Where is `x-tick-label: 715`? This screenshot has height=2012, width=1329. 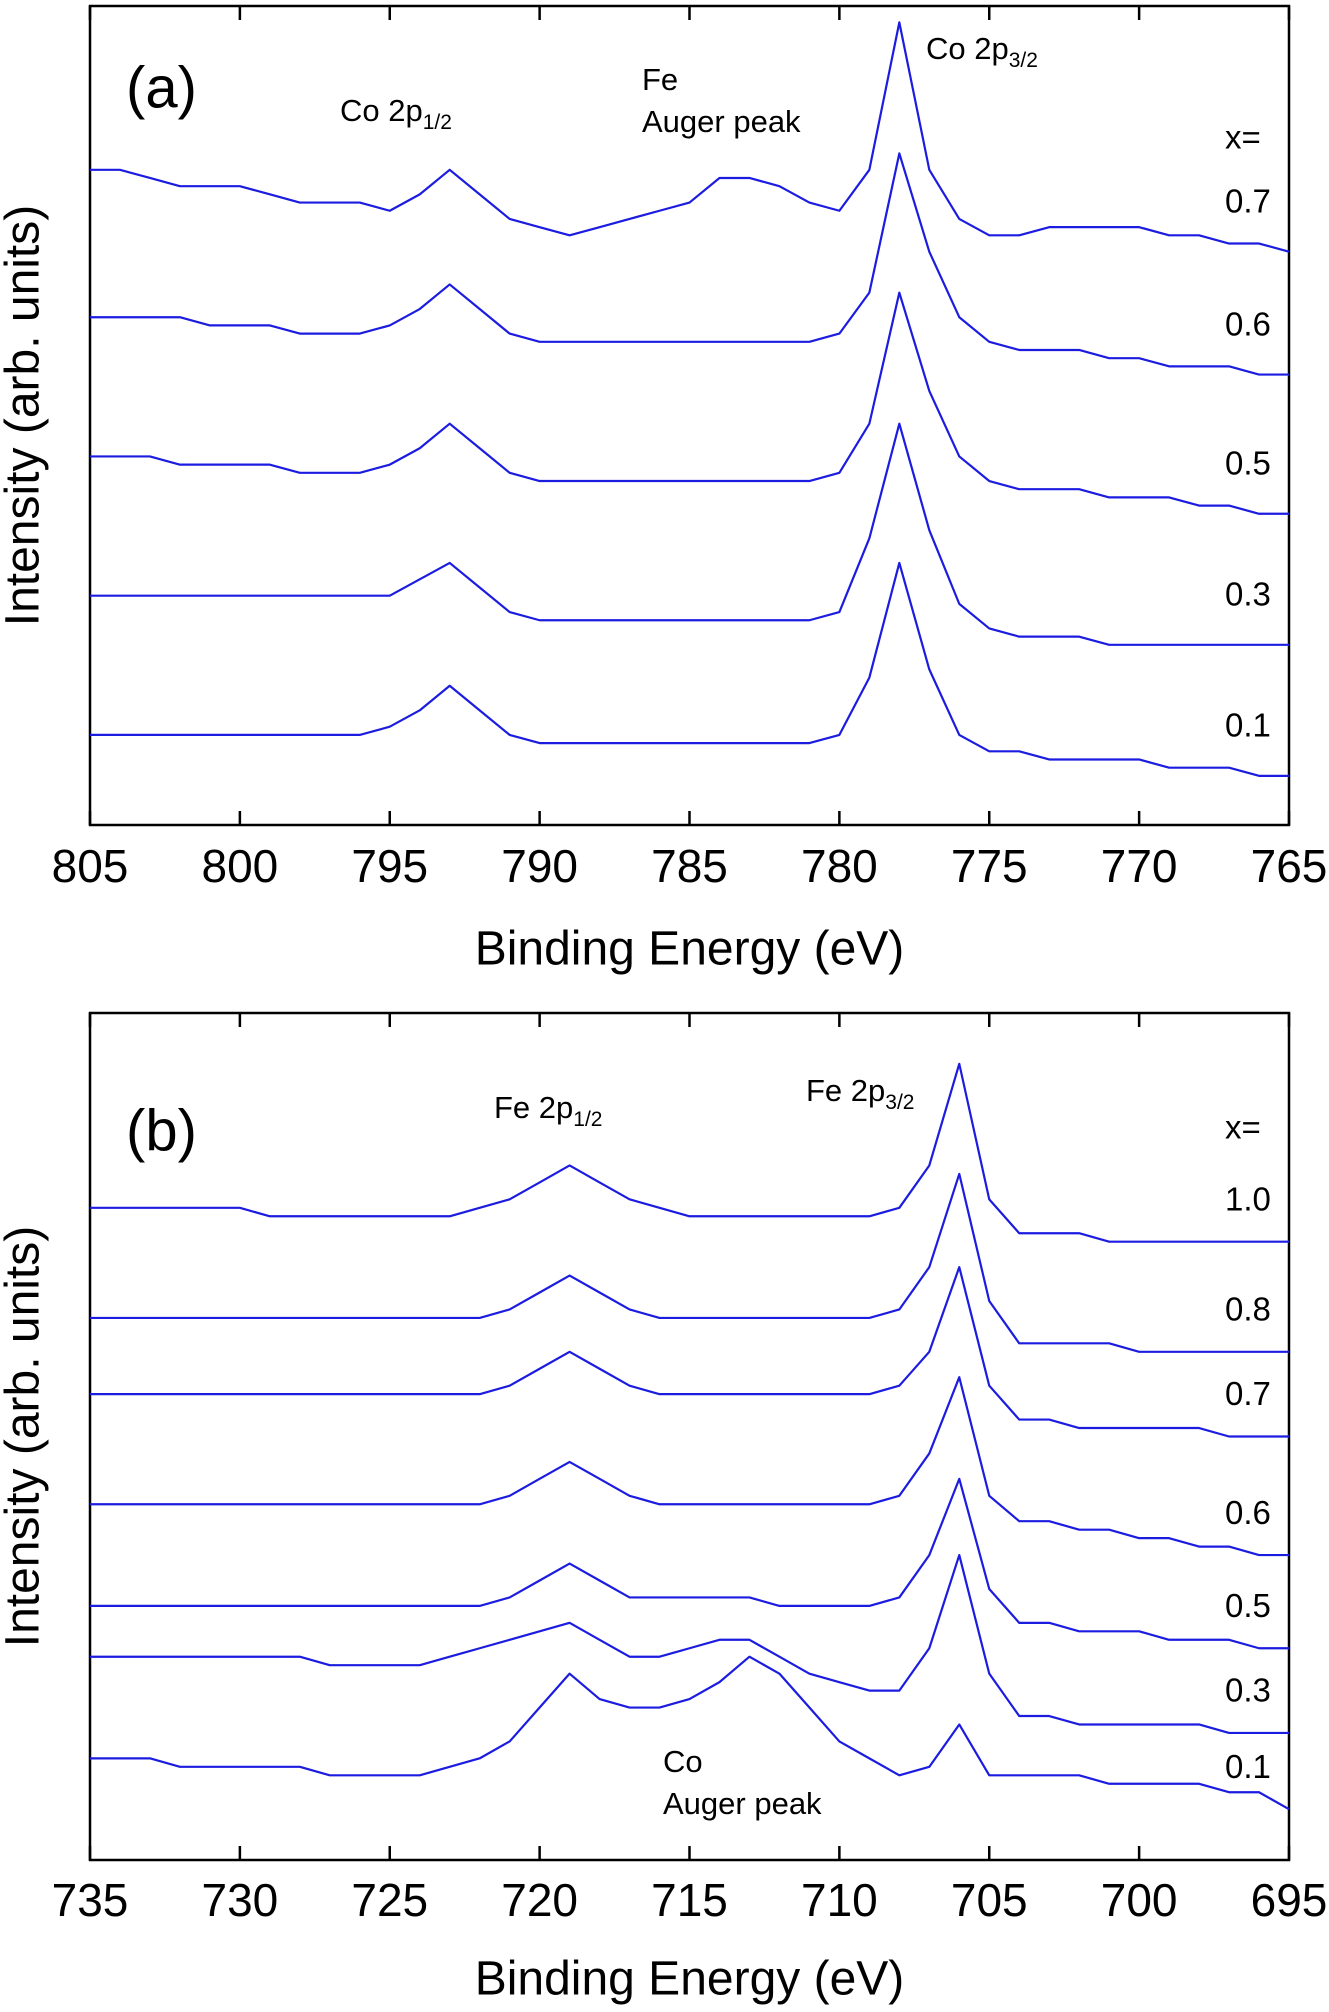 x-tick-label: 715 is located at coordinates (689, 1900).